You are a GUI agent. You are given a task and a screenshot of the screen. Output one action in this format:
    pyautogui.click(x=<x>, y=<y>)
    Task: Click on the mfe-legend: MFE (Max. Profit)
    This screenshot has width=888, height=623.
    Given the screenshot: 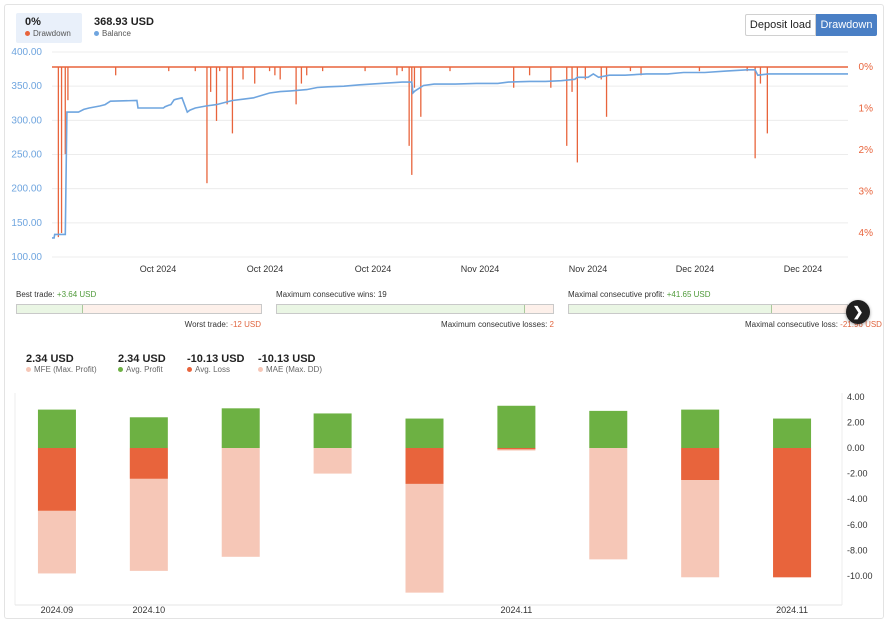 What is the action you would take?
    pyautogui.click(x=61, y=369)
    